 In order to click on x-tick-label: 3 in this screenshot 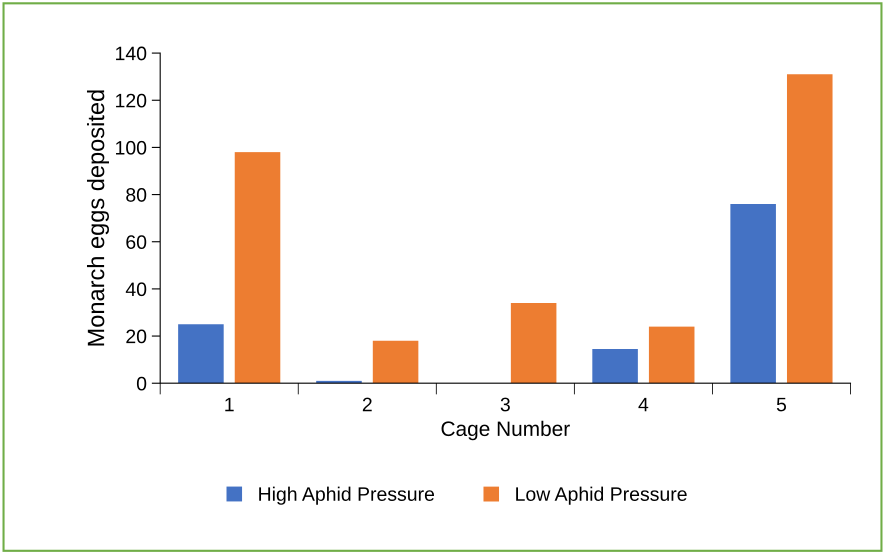, I will do `click(505, 405)`.